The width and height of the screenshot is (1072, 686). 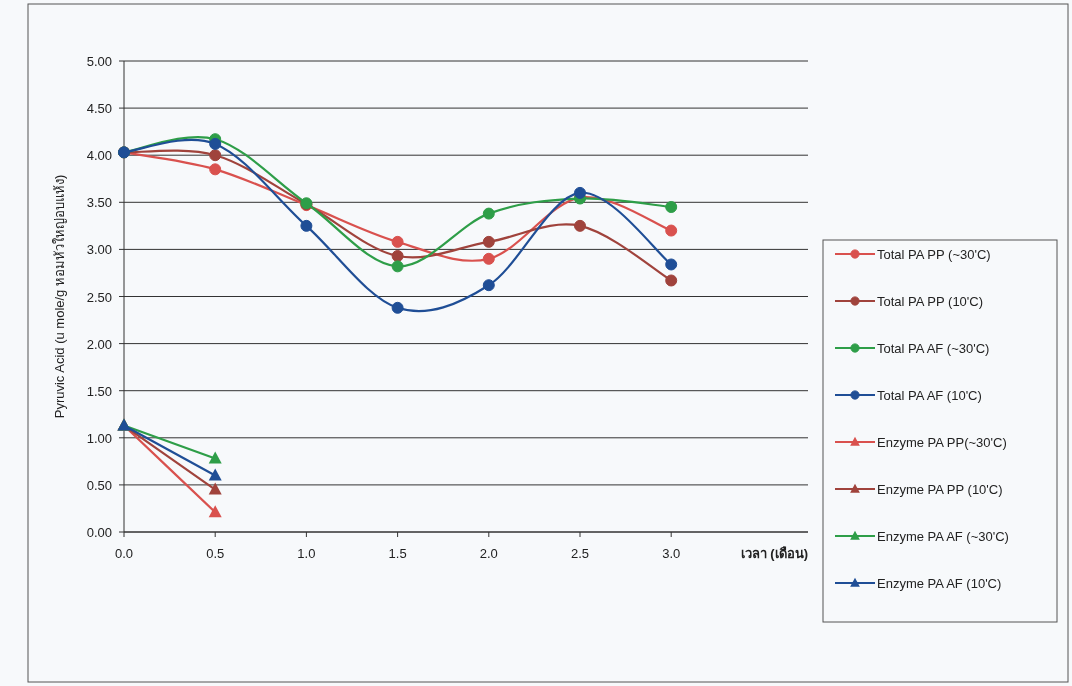 I want to click on y-tick-label: 4.50, so click(x=99, y=109).